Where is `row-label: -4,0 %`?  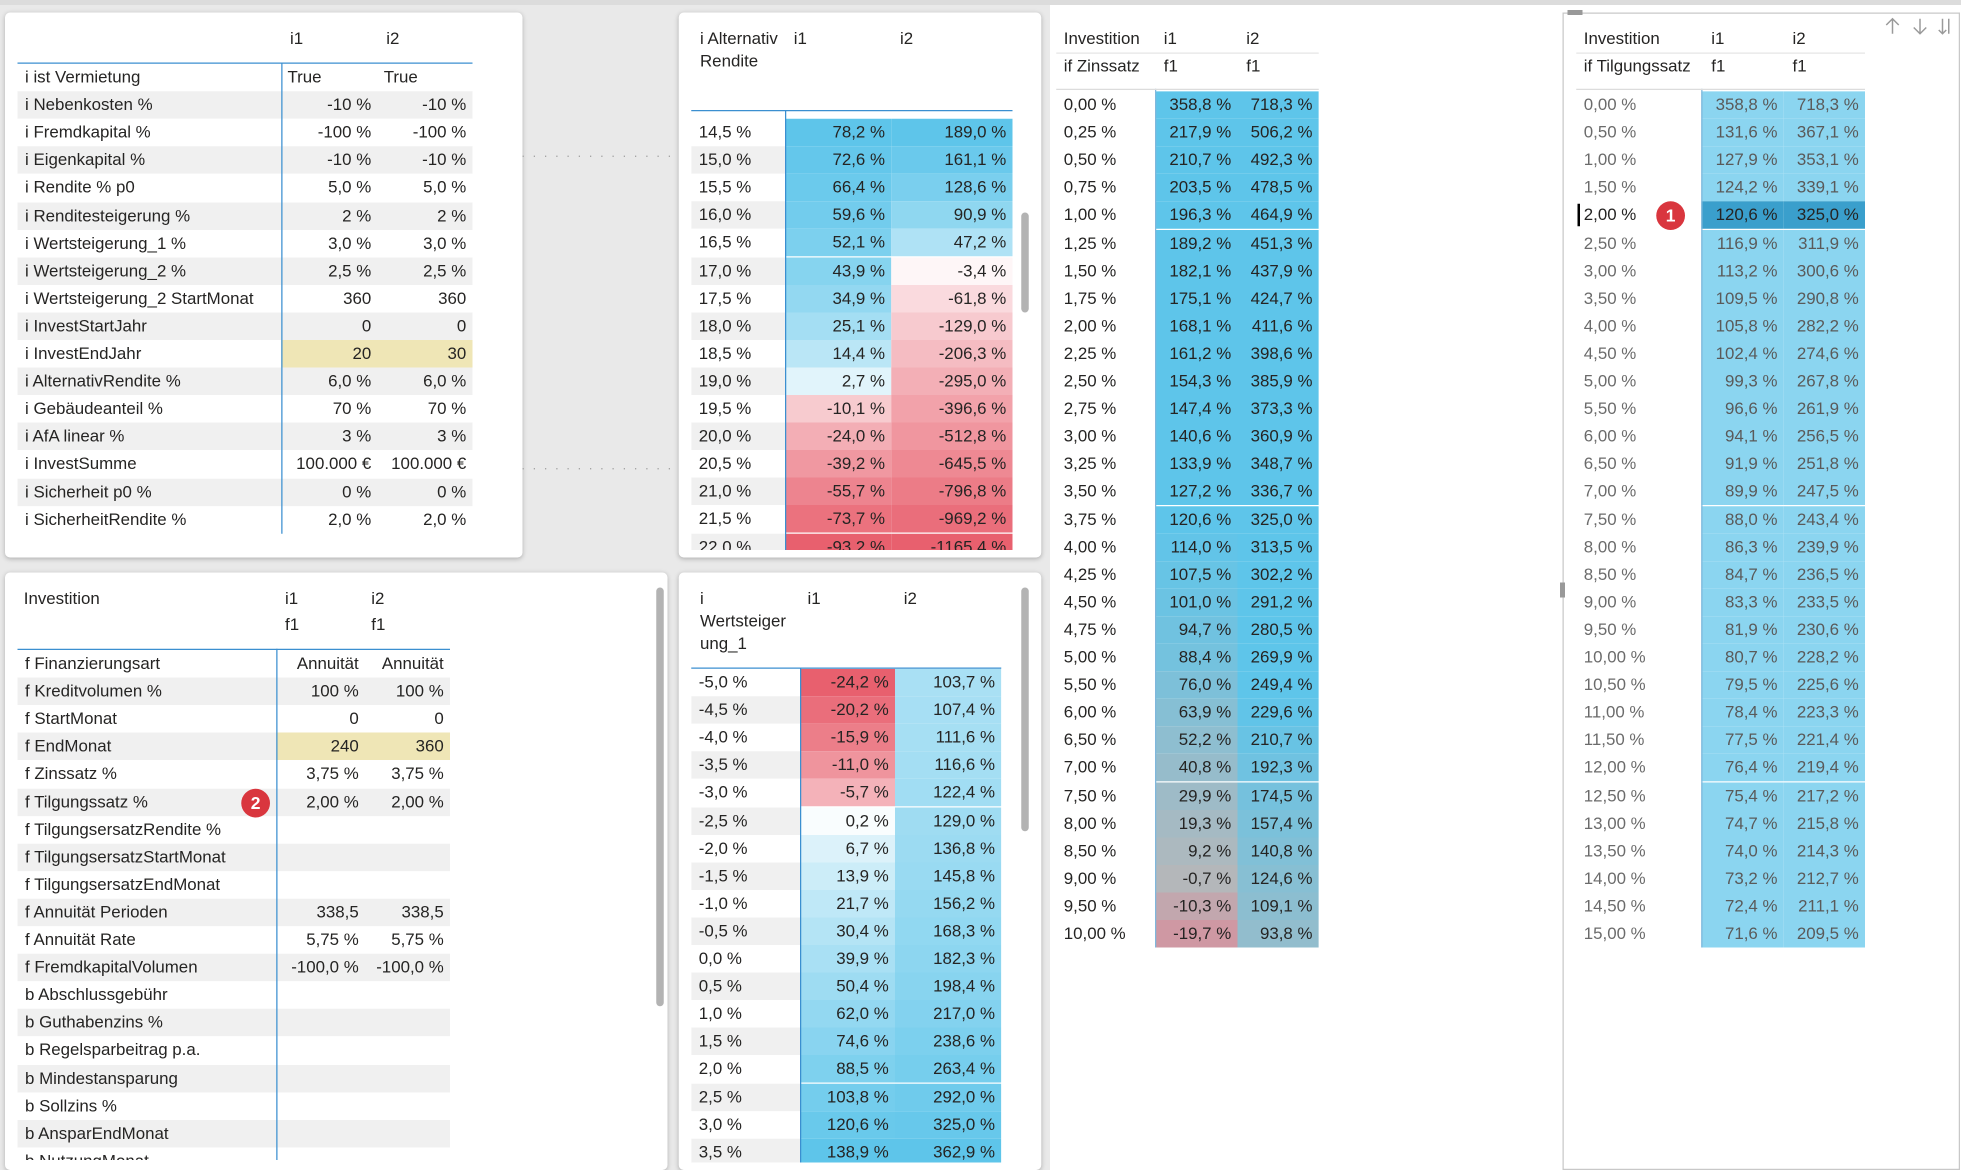
row-label: -4,0 % is located at coordinates (745, 737).